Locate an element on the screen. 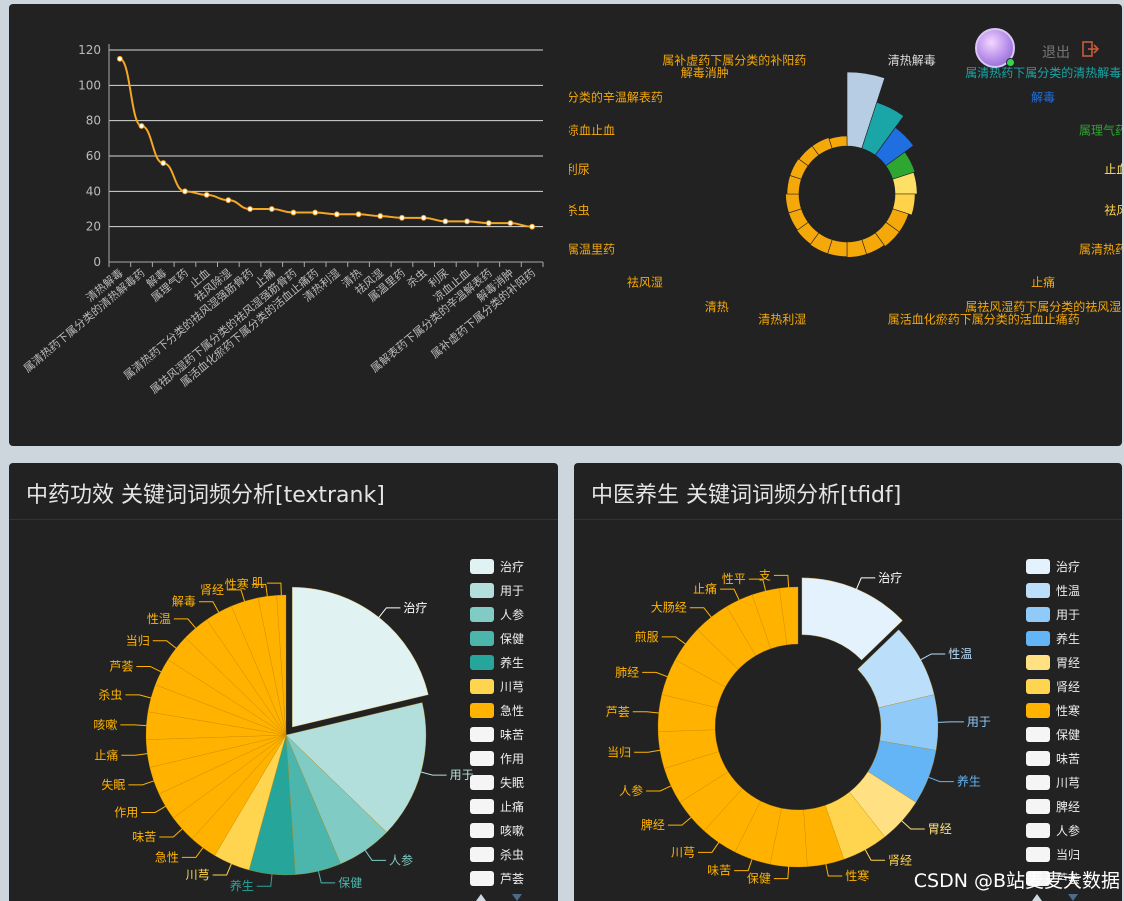 The width and height of the screenshot is (1124, 901). legend-label: 杀虫 is located at coordinates (512, 854).